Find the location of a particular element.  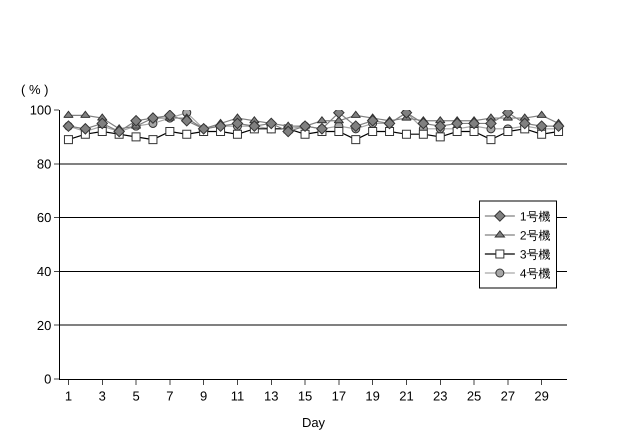

y-tick-label: 40 is located at coordinates (44, 271).